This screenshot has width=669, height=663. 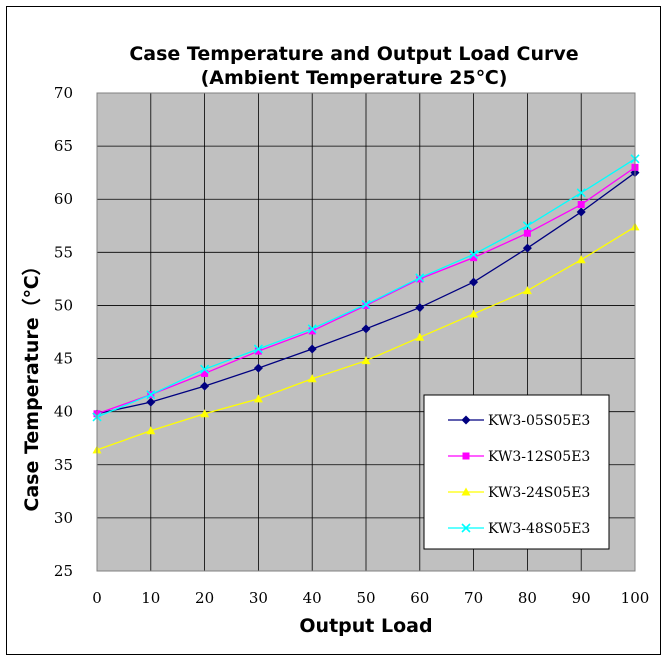 I want to click on x-tick-label: 10, so click(x=150, y=598).